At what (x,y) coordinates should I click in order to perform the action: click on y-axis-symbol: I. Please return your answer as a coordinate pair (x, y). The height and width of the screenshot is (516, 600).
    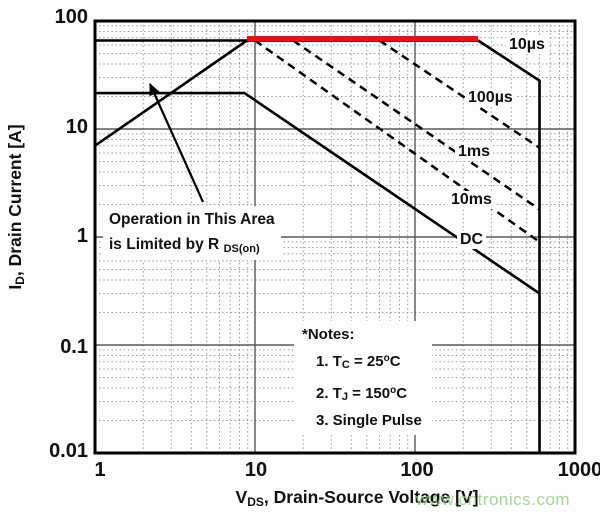
    Looking at the image, I should click on (15, 287).